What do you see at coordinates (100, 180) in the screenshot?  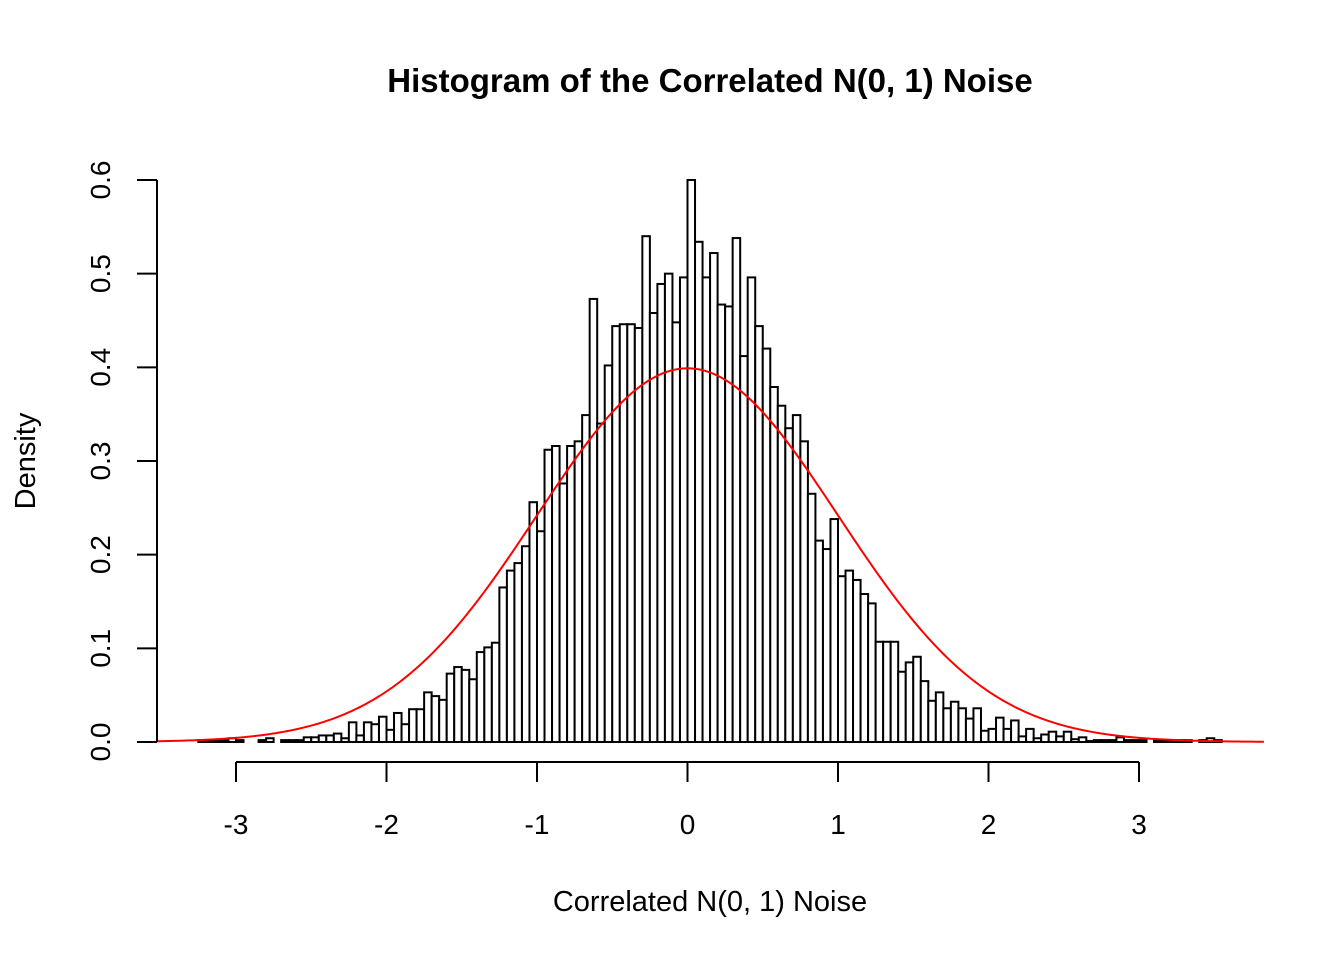 I see `y-tick-label: 0.6` at bounding box center [100, 180].